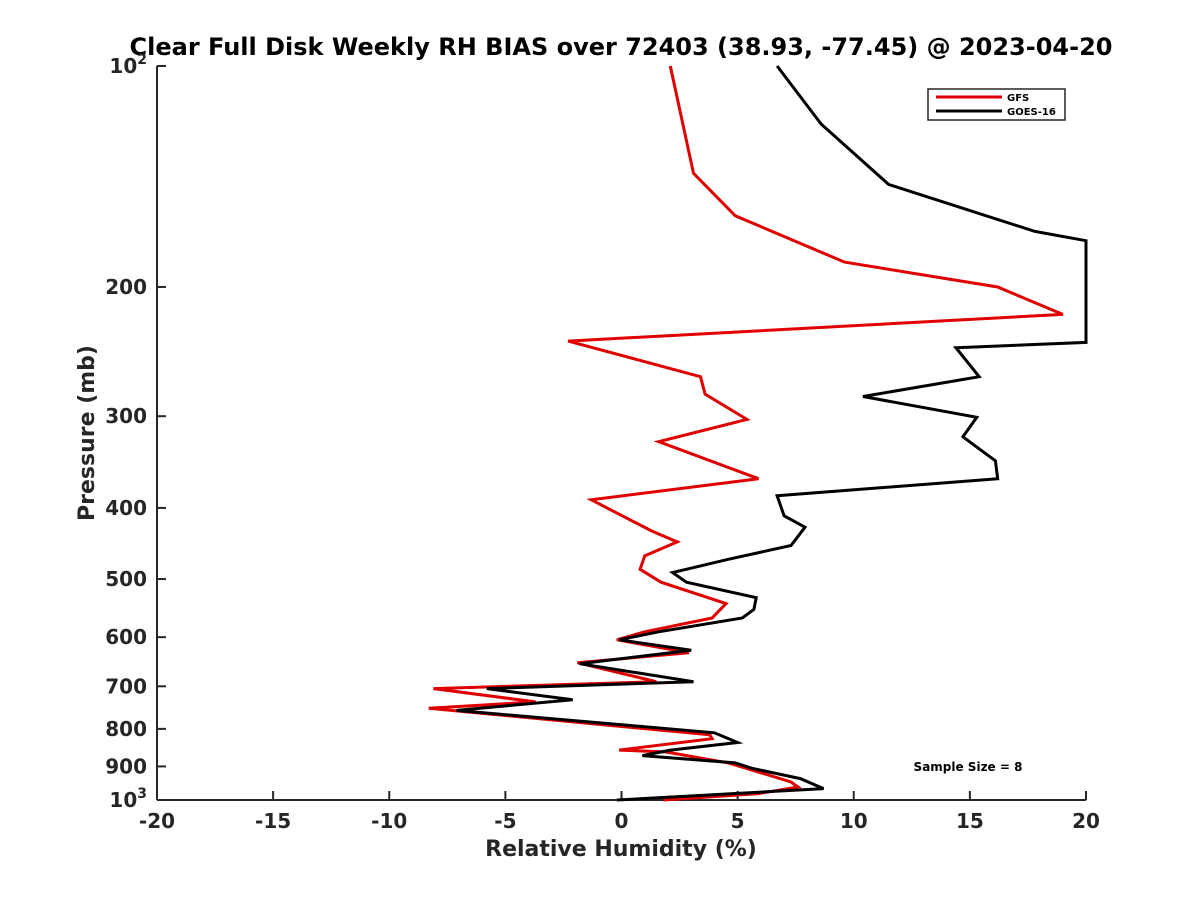 This screenshot has width=1200, height=900. What do you see at coordinates (738, 821) in the screenshot?
I see `x-tick-label: 5` at bounding box center [738, 821].